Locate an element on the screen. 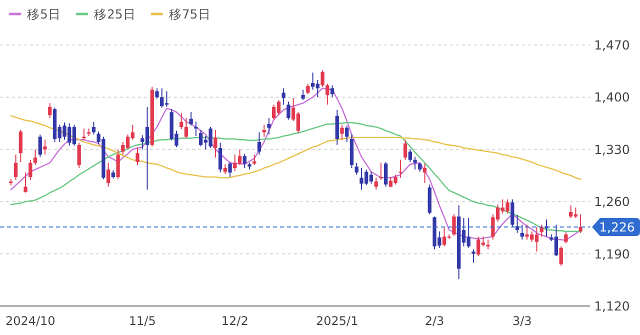 The height and width of the screenshot is (335, 640). y-tick-label: 1,470 is located at coordinates (612, 45).